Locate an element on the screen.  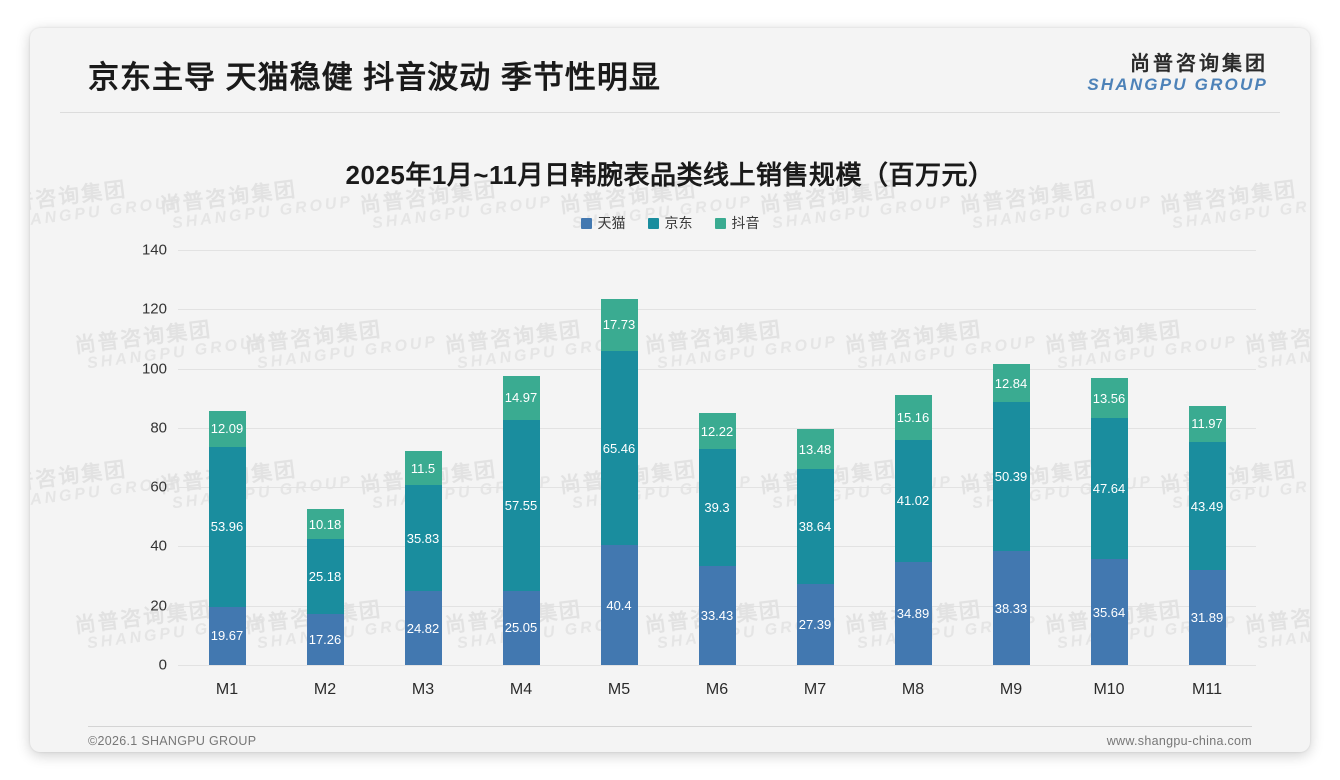
bar-segment: 57.55 is located at coordinates (521, 505).